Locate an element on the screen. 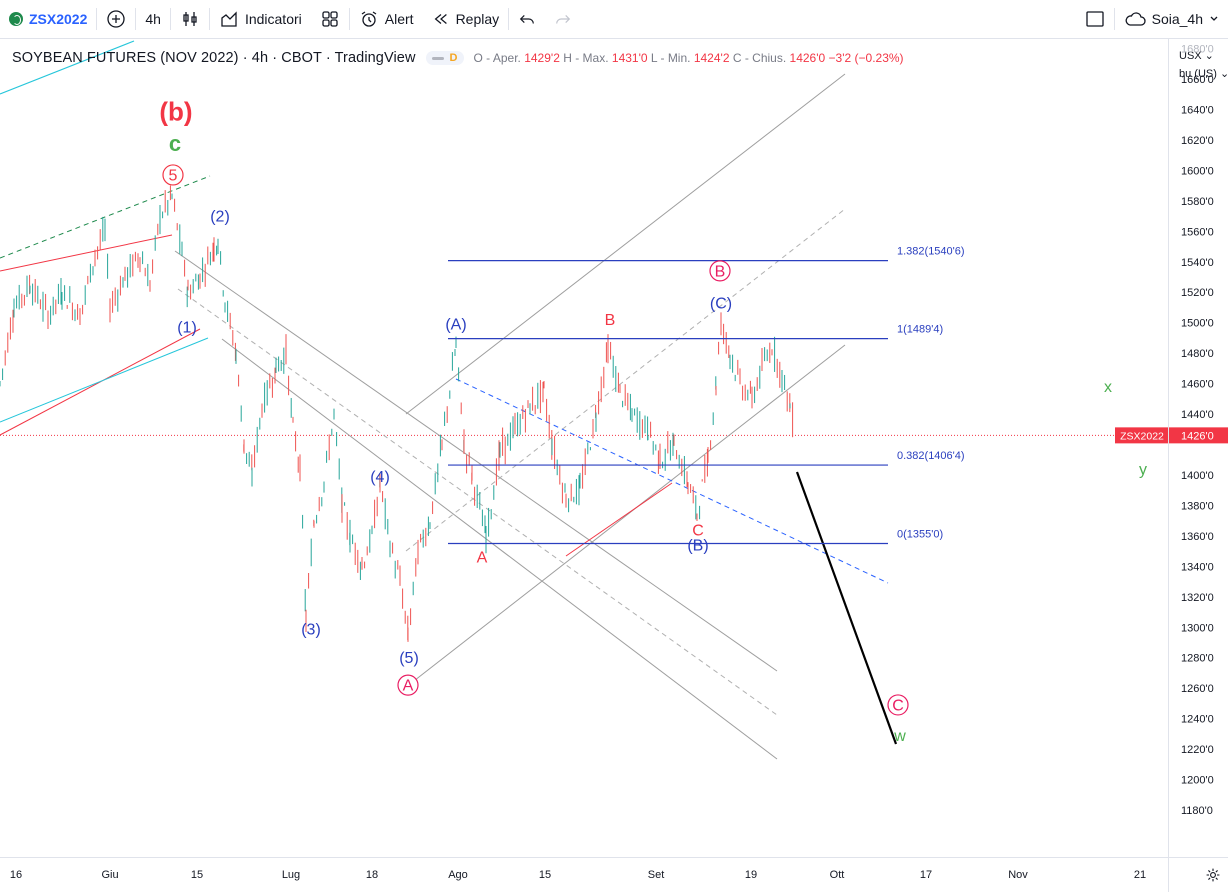 The image size is (1228, 892). candles-icon is located at coordinates (190, 19).